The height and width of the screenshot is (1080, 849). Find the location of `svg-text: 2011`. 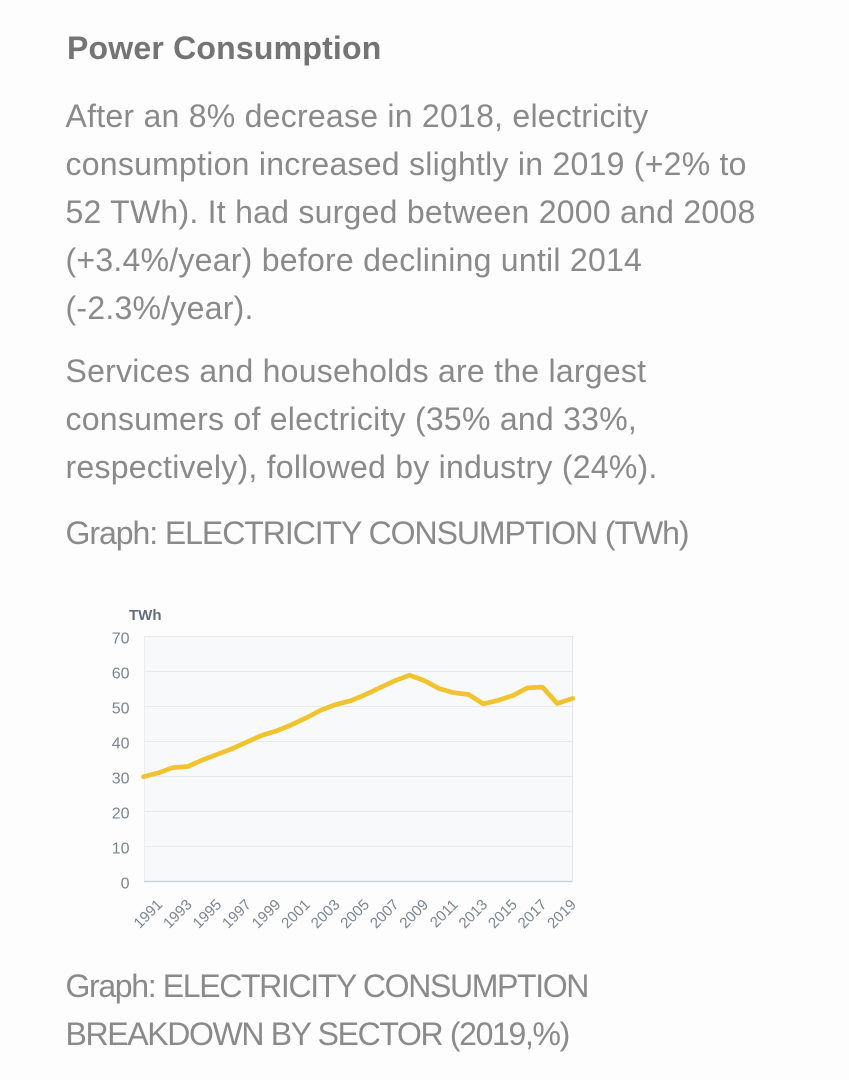

svg-text: 2011 is located at coordinates (444, 913).